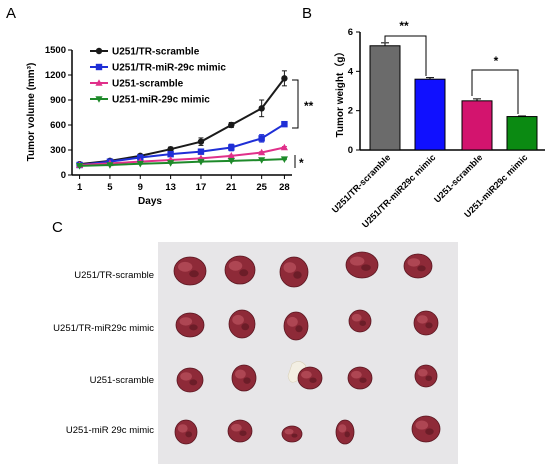  What do you see at coordinates (306, 374) in the screenshot?
I see `tumor-r3-c3-highlight` at bounding box center [306, 374].